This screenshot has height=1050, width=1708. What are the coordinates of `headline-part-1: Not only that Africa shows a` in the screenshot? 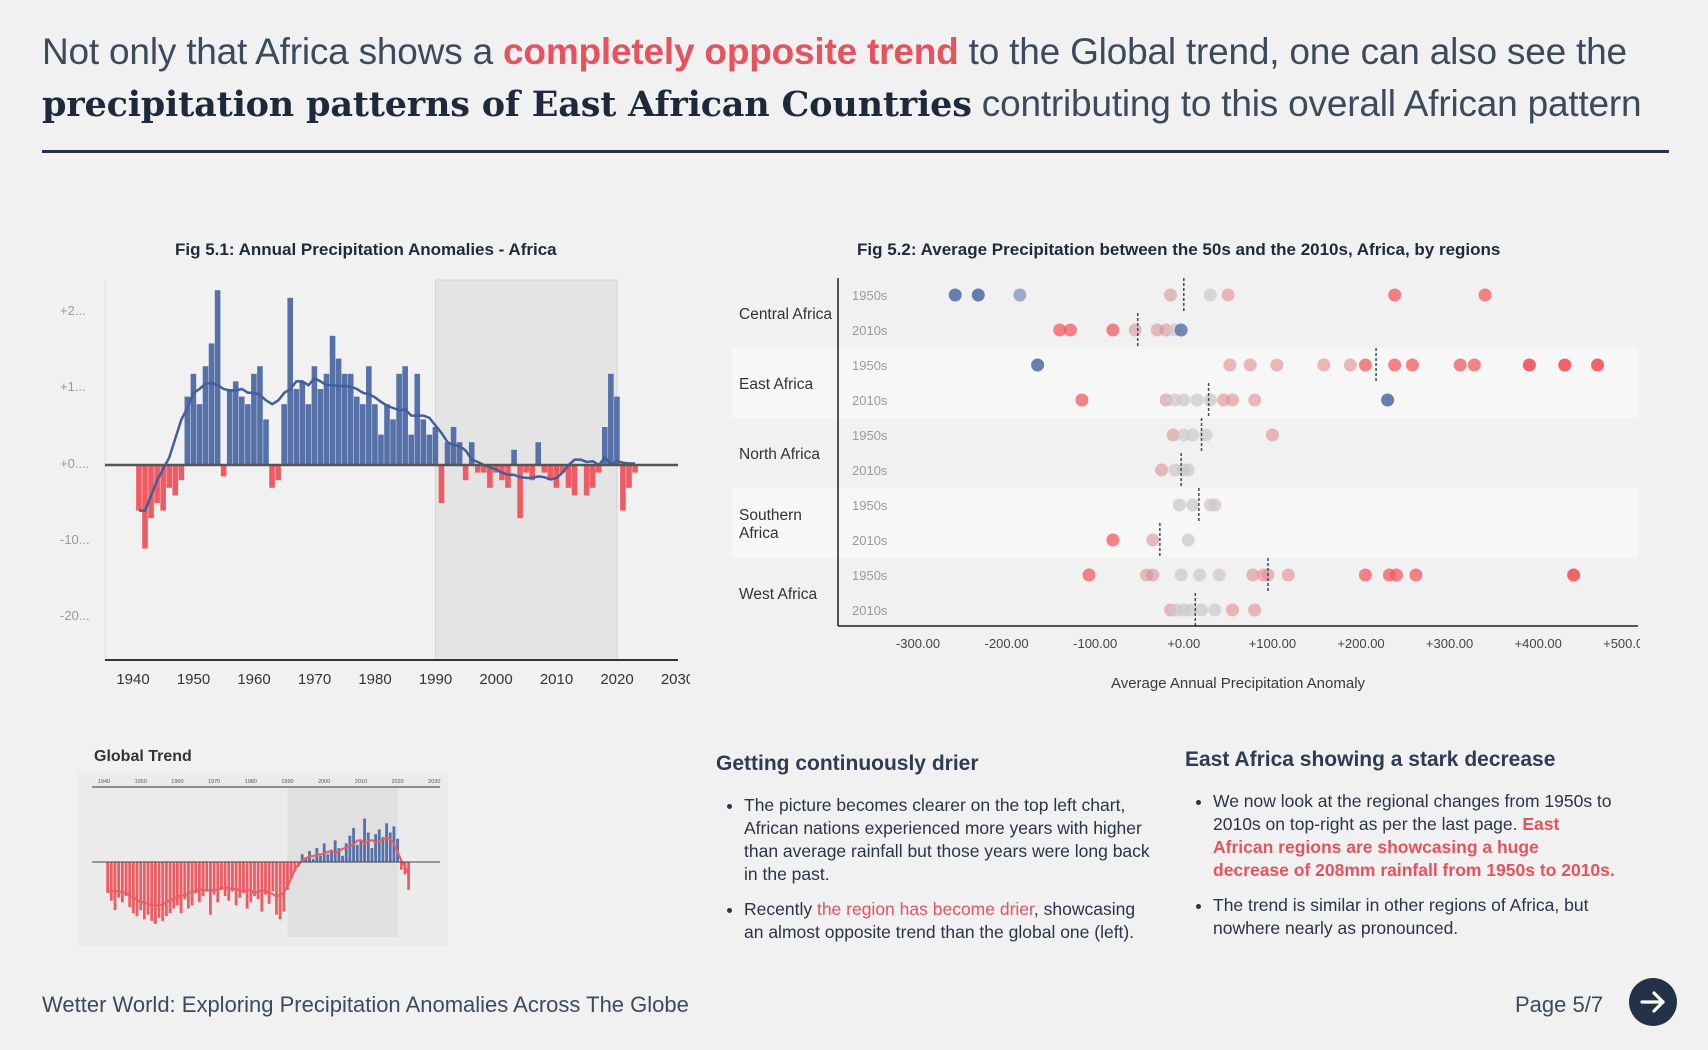 It's located at (273, 51).